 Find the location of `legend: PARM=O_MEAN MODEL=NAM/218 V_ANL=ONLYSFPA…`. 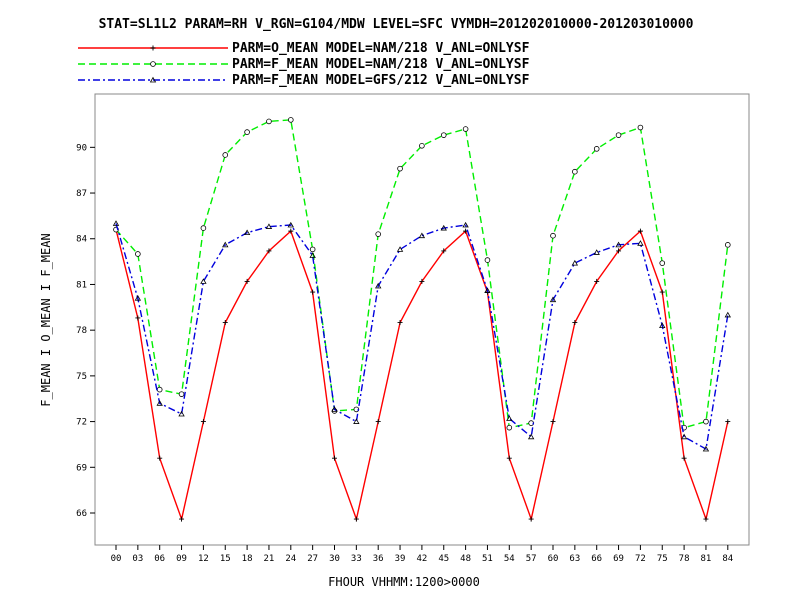

legend: PARM=O_MEAN MODEL=NAM/218 V_ANL=ONLYSFPA… is located at coordinates (304, 64).